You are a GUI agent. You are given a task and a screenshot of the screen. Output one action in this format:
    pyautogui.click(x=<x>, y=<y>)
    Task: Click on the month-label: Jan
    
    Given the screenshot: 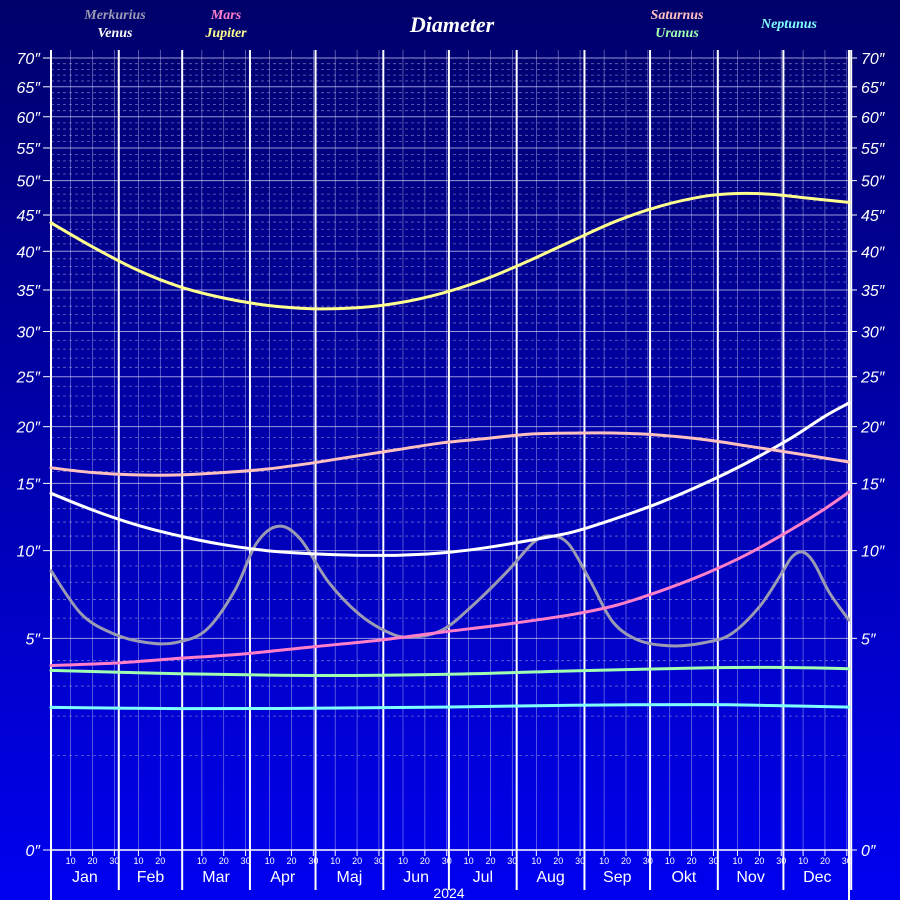 What is the action you would take?
    pyautogui.click(x=85, y=877)
    